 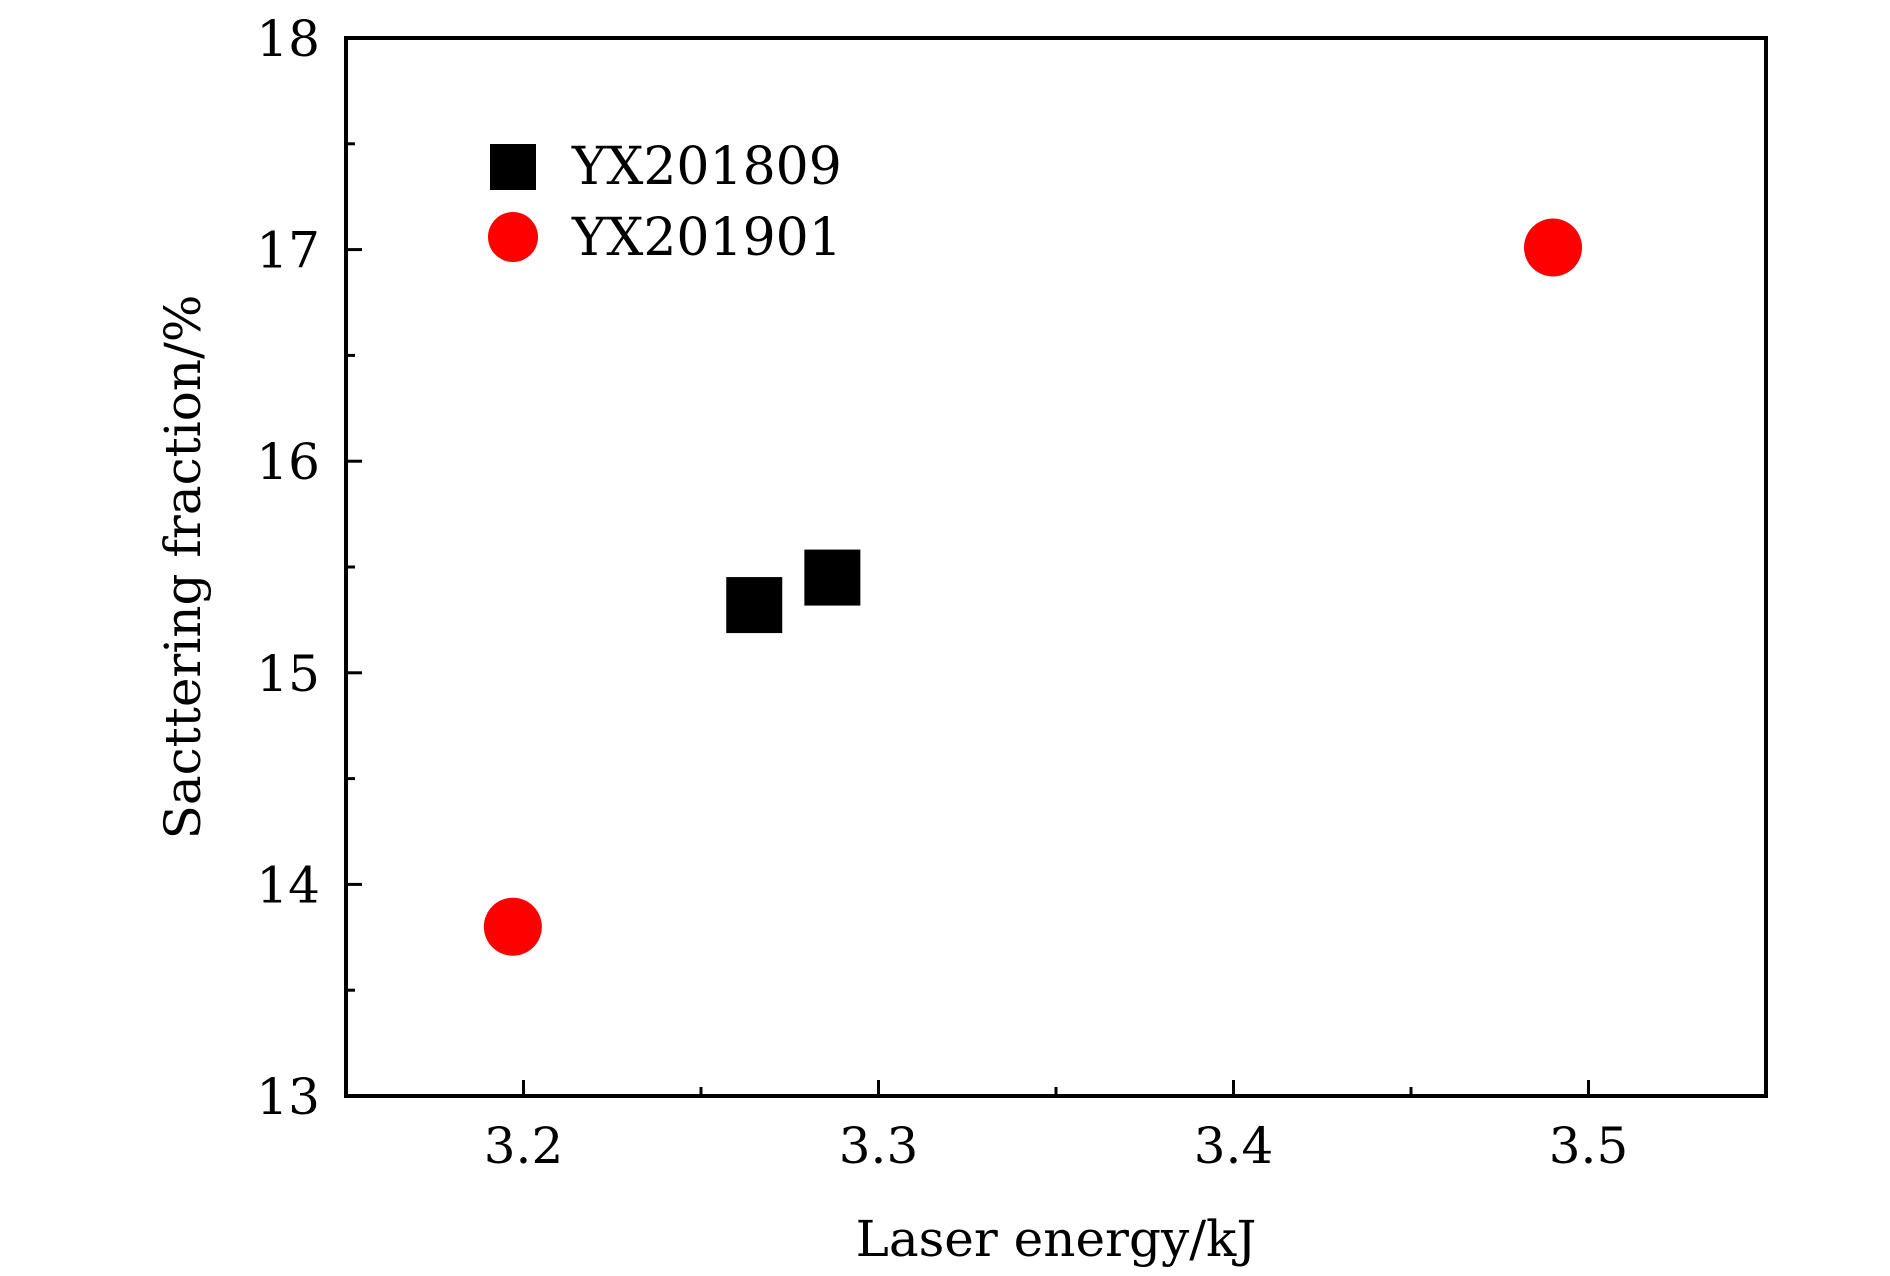 What do you see at coordinates (288, 462) in the screenshot?
I see `y-tick-label: 16` at bounding box center [288, 462].